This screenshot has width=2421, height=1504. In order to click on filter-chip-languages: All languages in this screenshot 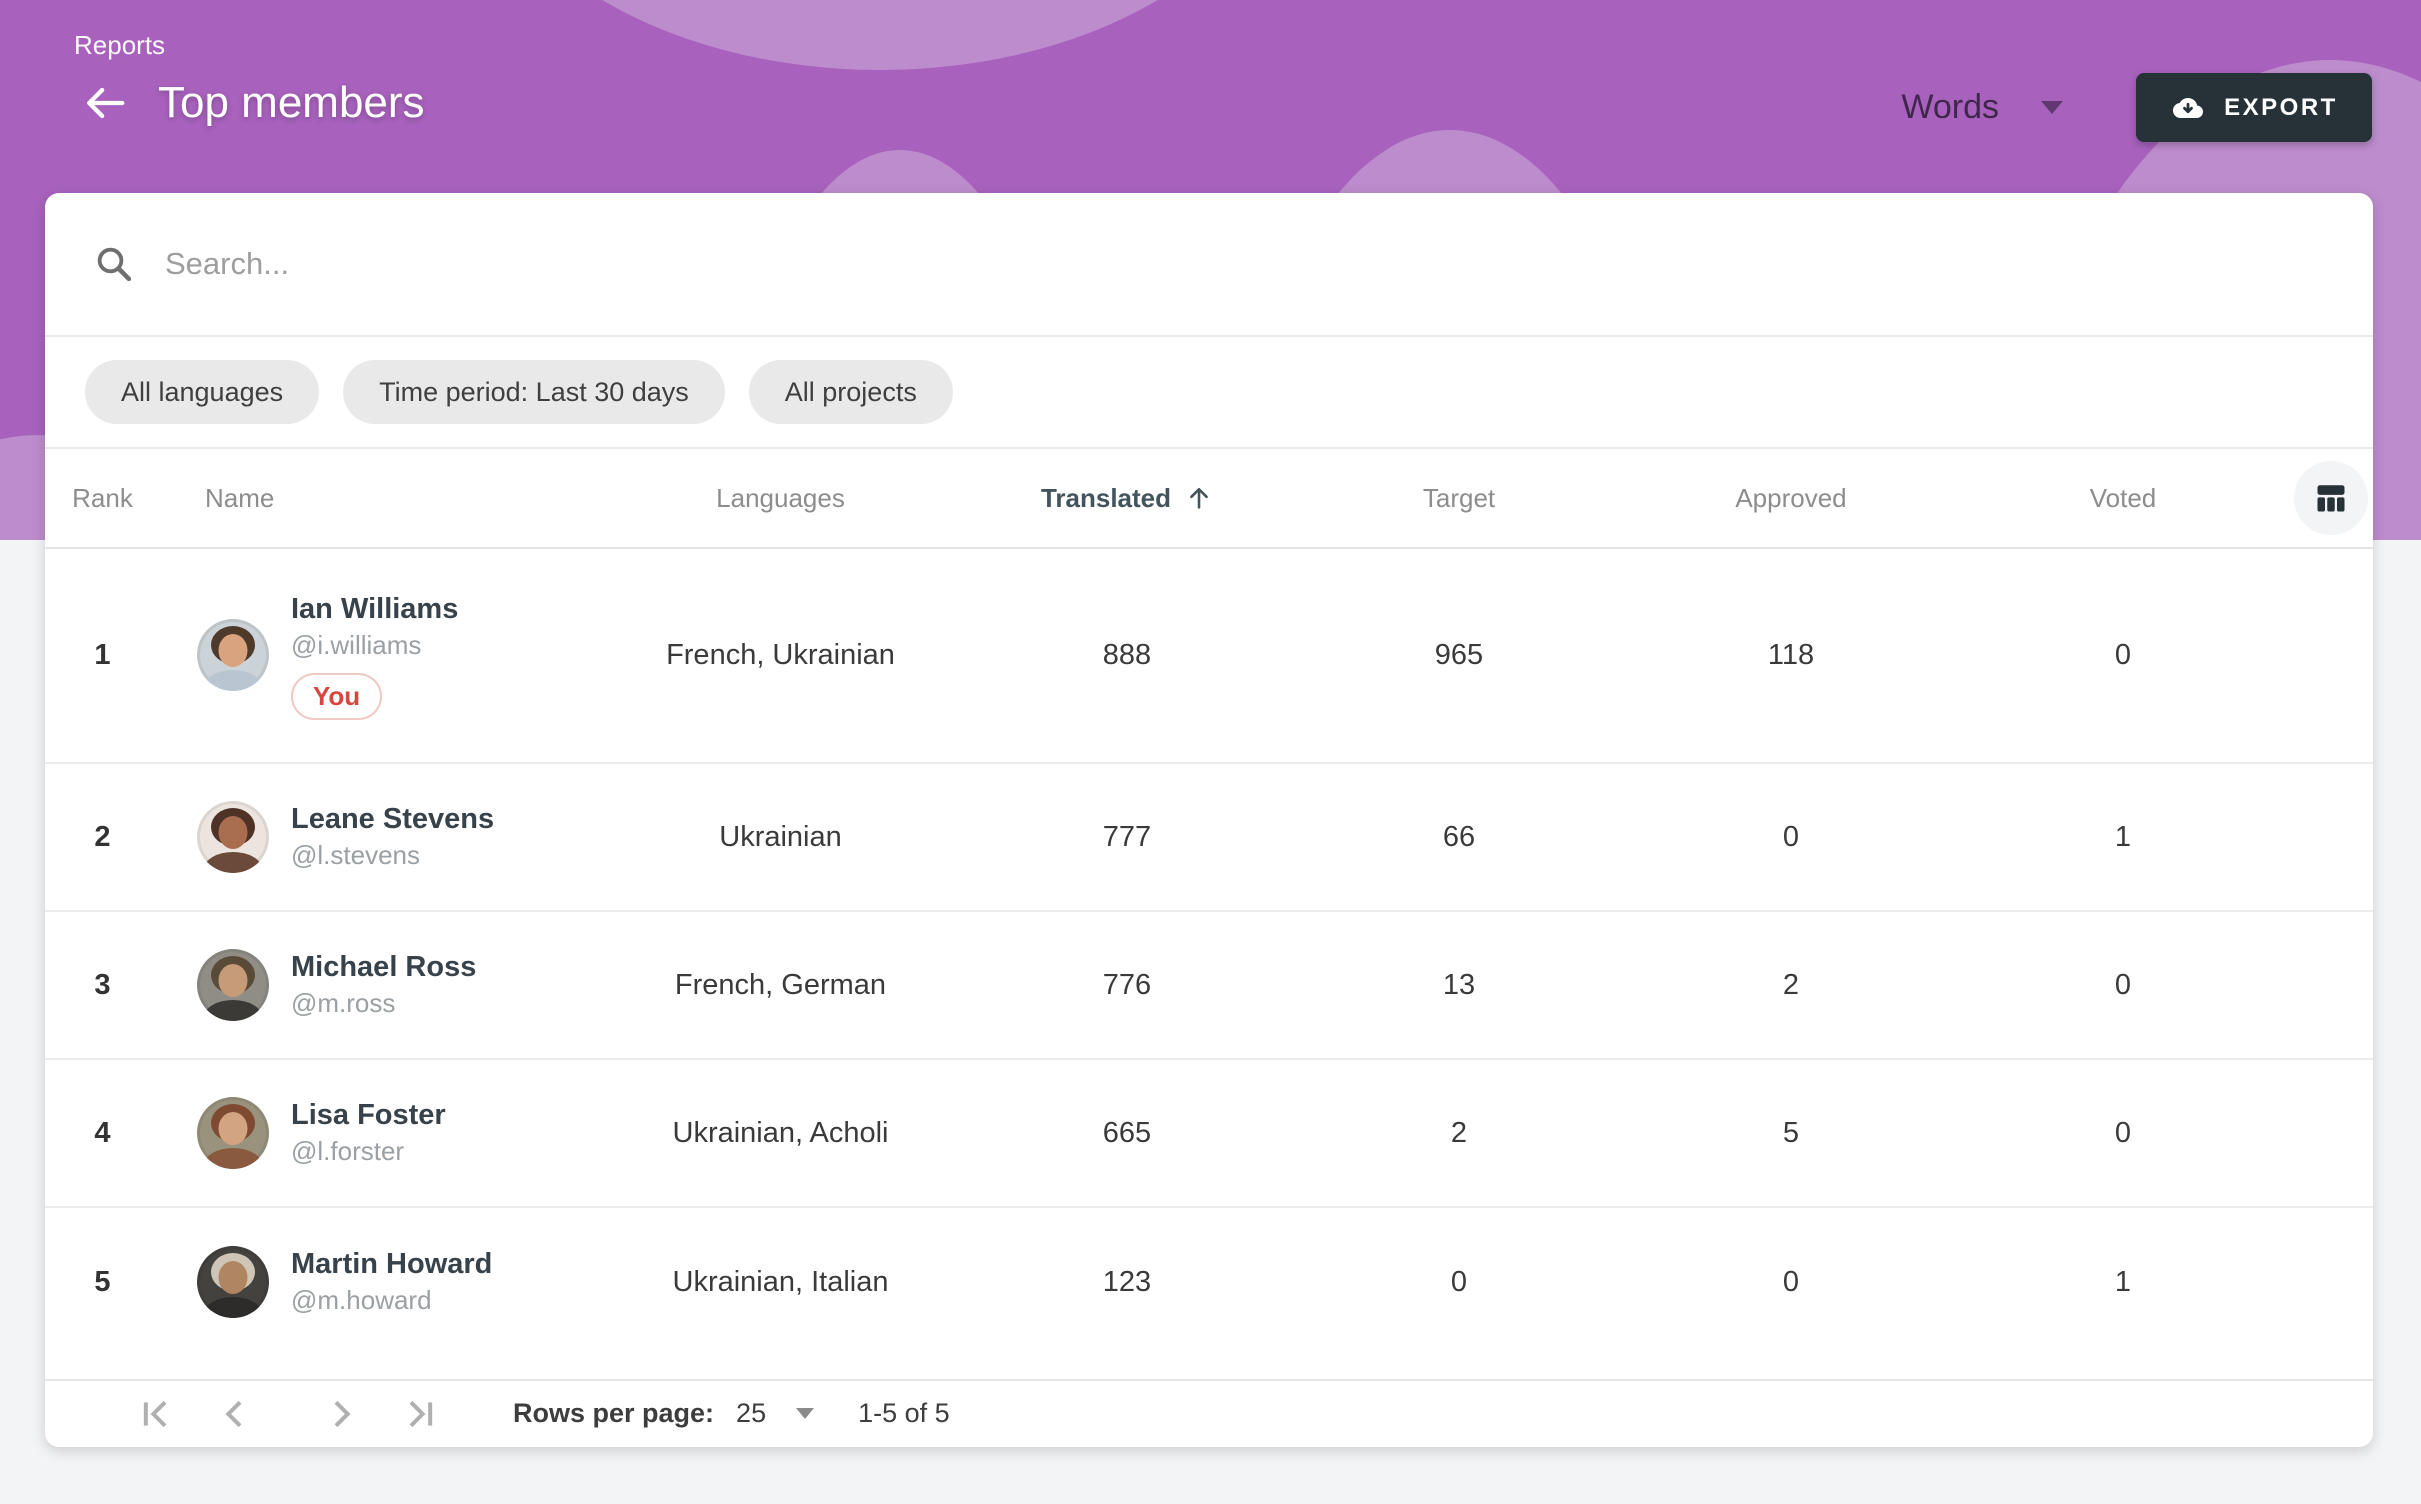, I will do `click(202, 392)`.